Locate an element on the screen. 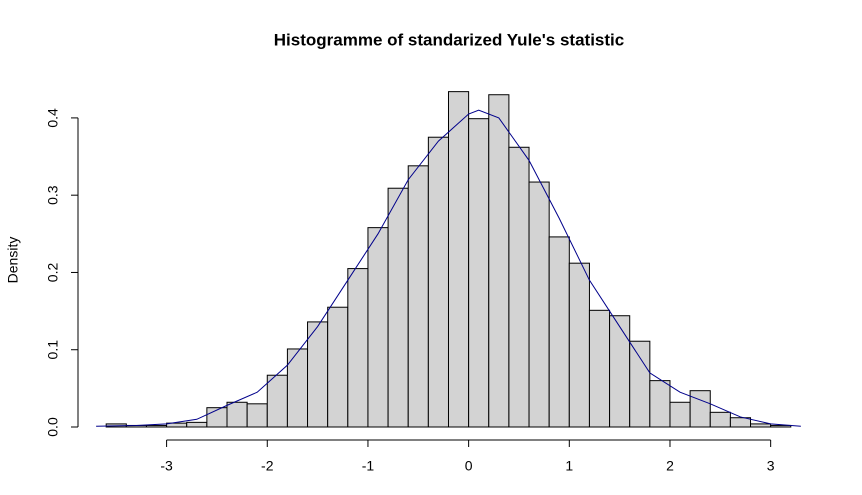 The width and height of the screenshot is (862, 495). y-tick-label: 0.0 is located at coordinates (53, 427).